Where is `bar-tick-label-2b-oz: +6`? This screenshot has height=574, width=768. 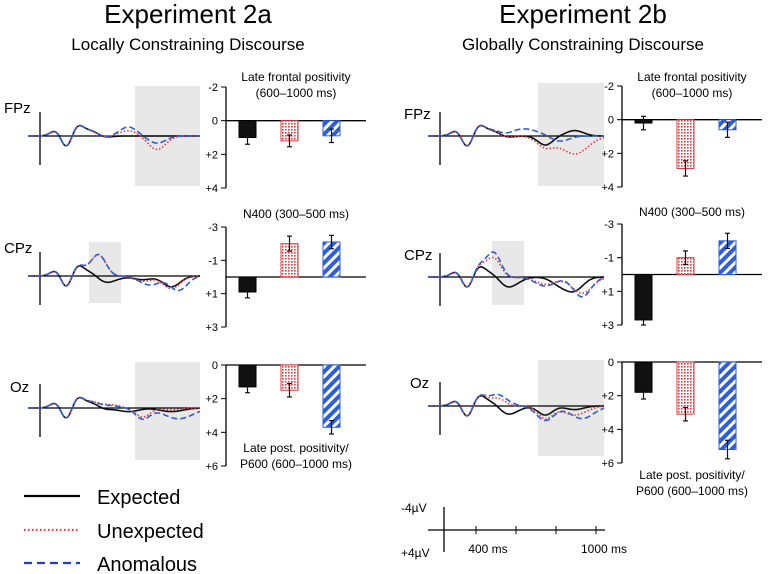
bar-tick-label-2b-oz: +6 is located at coordinates (607, 464).